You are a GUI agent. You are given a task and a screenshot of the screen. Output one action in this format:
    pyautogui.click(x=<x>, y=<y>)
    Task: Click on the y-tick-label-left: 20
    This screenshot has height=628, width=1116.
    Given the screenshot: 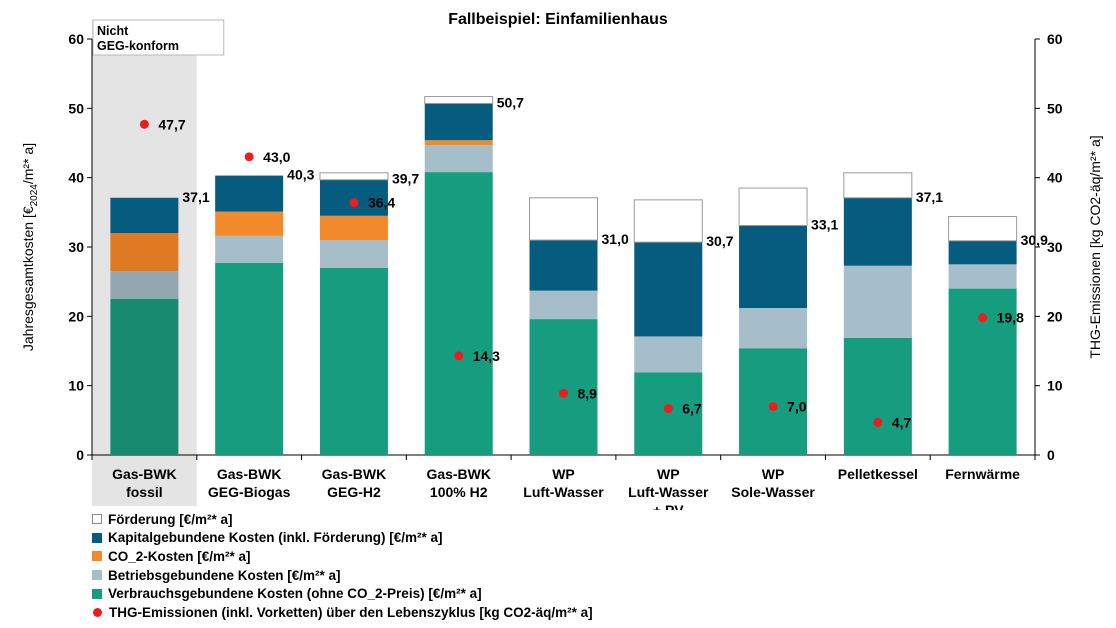 What is the action you would take?
    pyautogui.click(x=76, y=316)
    